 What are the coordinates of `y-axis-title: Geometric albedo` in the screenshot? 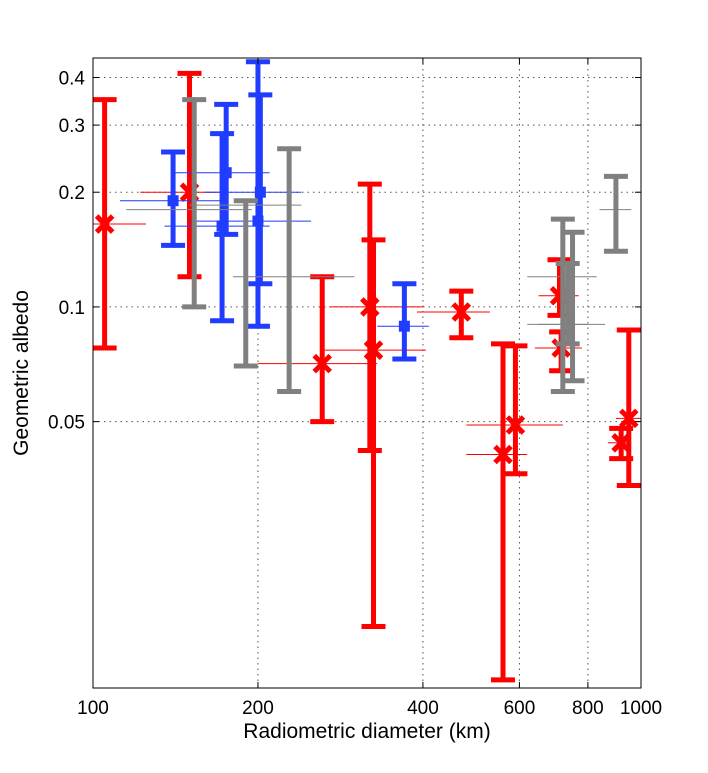 It's located at (21, 373).